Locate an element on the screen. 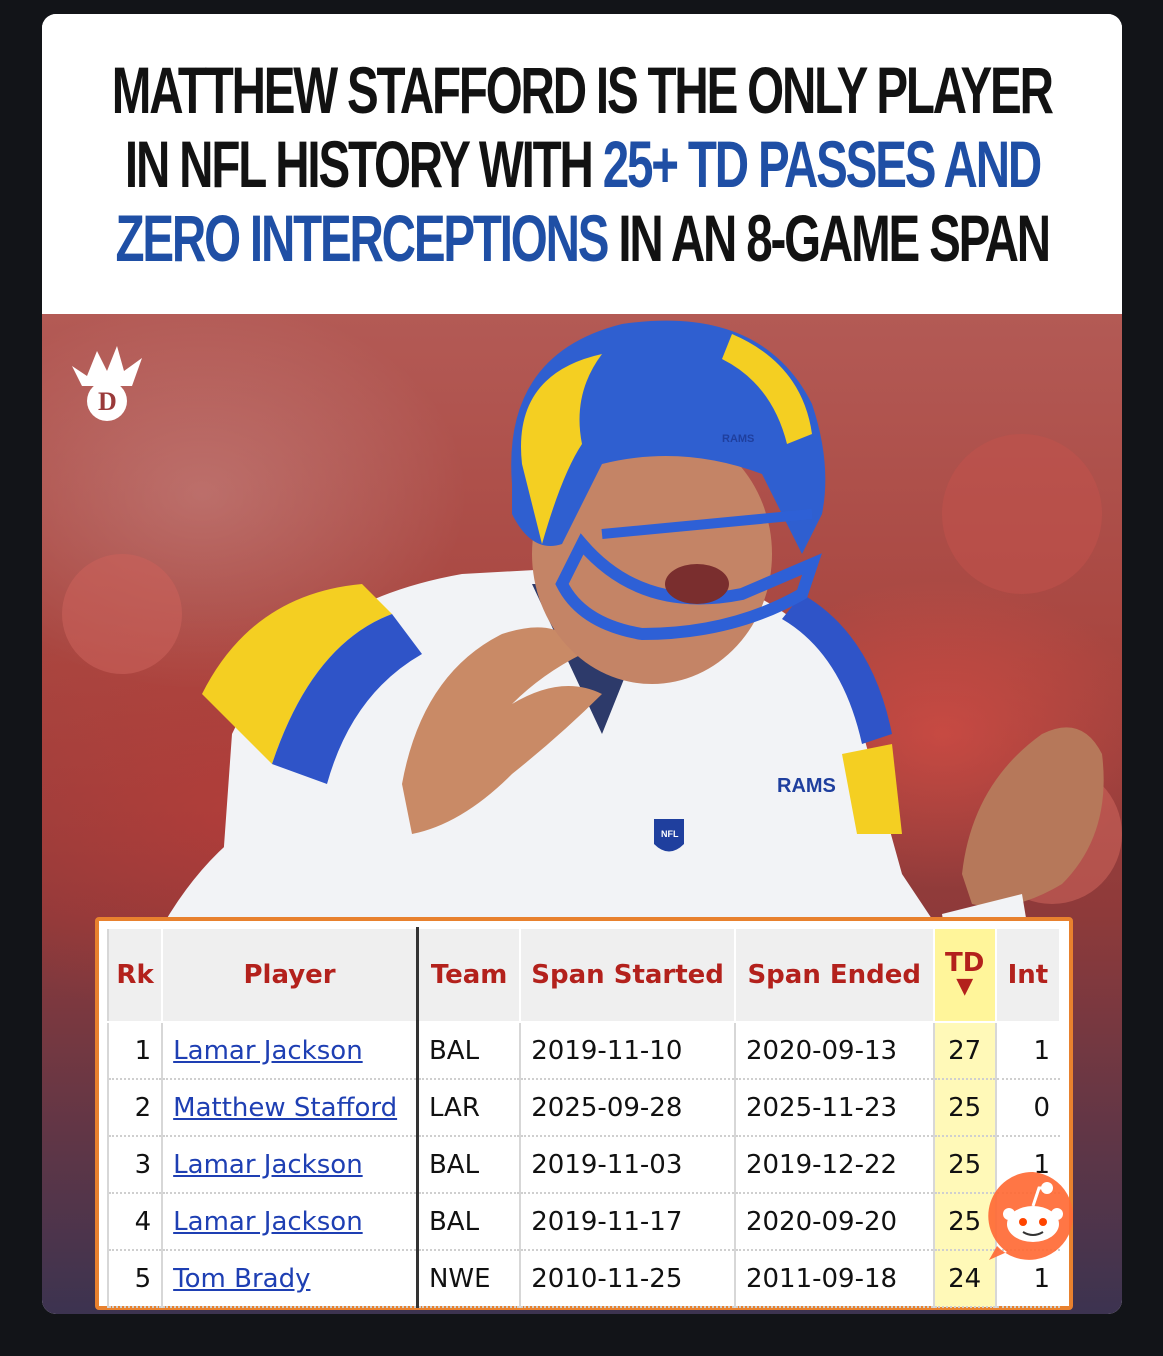 This screenshot has width=1163, height=1356. cell-span-ended: 2025-11-23 is located at coordinates (833, 1108).